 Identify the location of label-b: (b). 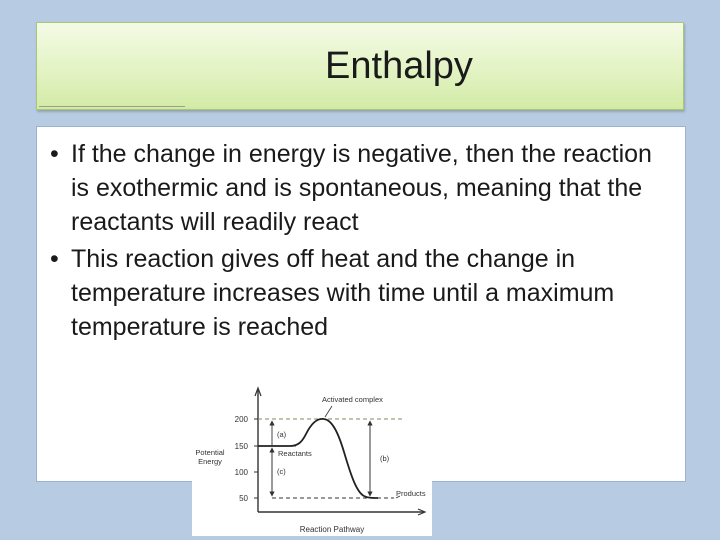
(385, 458).